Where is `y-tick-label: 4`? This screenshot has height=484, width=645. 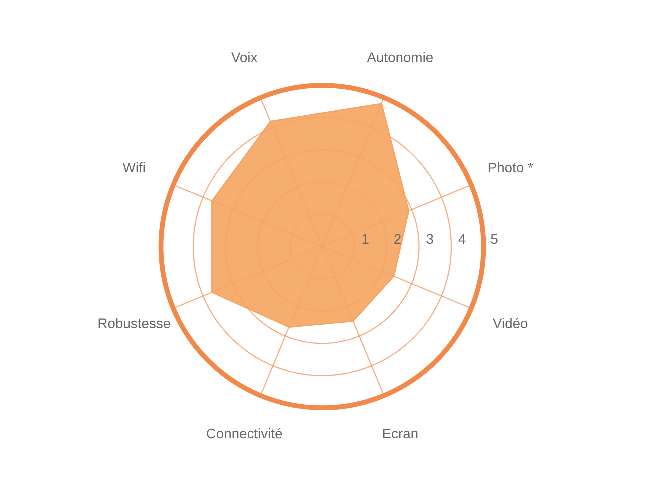
y-tick-label: 4 is located at coordinates (462, 239).